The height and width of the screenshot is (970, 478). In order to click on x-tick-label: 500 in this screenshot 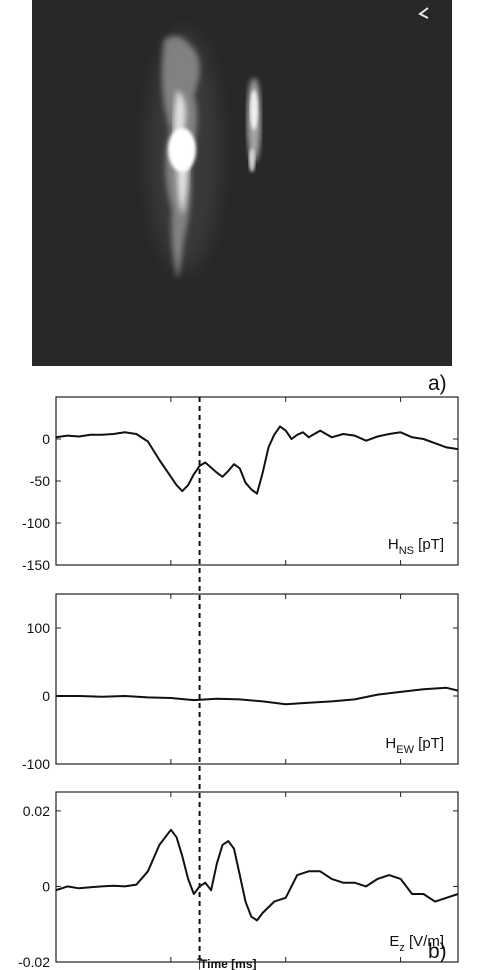, I will do `click(56, 969)`.